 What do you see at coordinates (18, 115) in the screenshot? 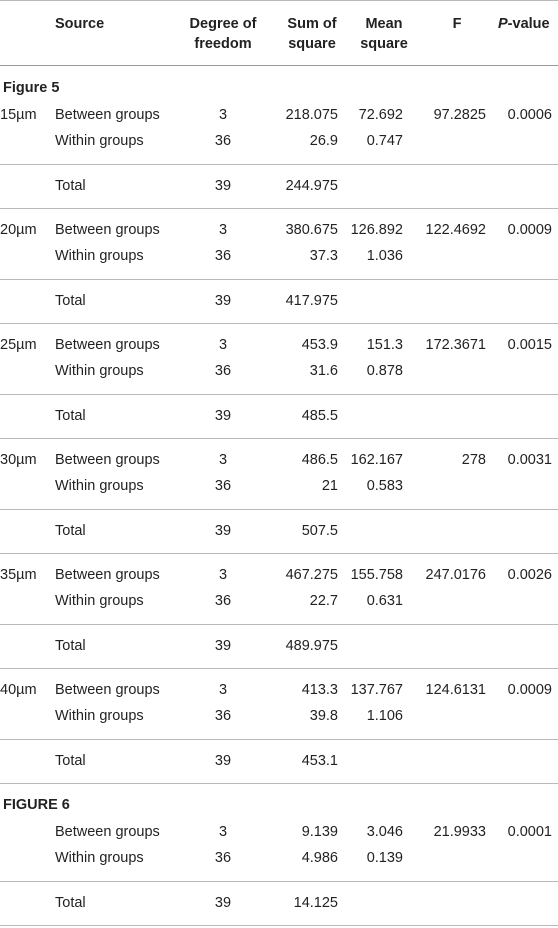
I see `group-size-label: 15µm` at bounding box center [18, 115].